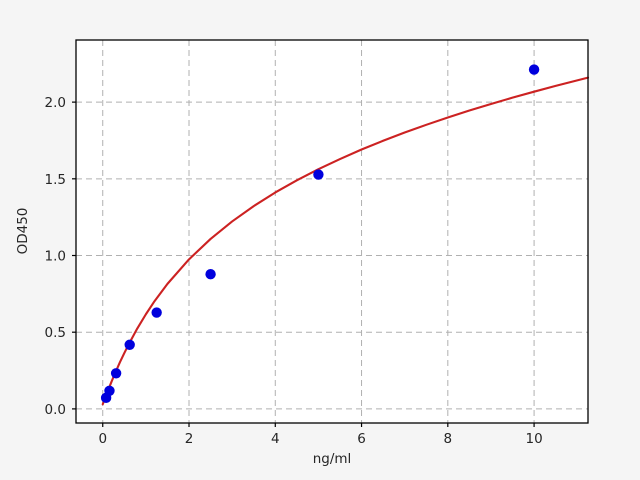 The width and height of the screenshot is (640, 480). What do you see at coordinates (55, 103) in the screenshot?
I see `y-tick-label: 2.0` at bounding box center [55, 103].